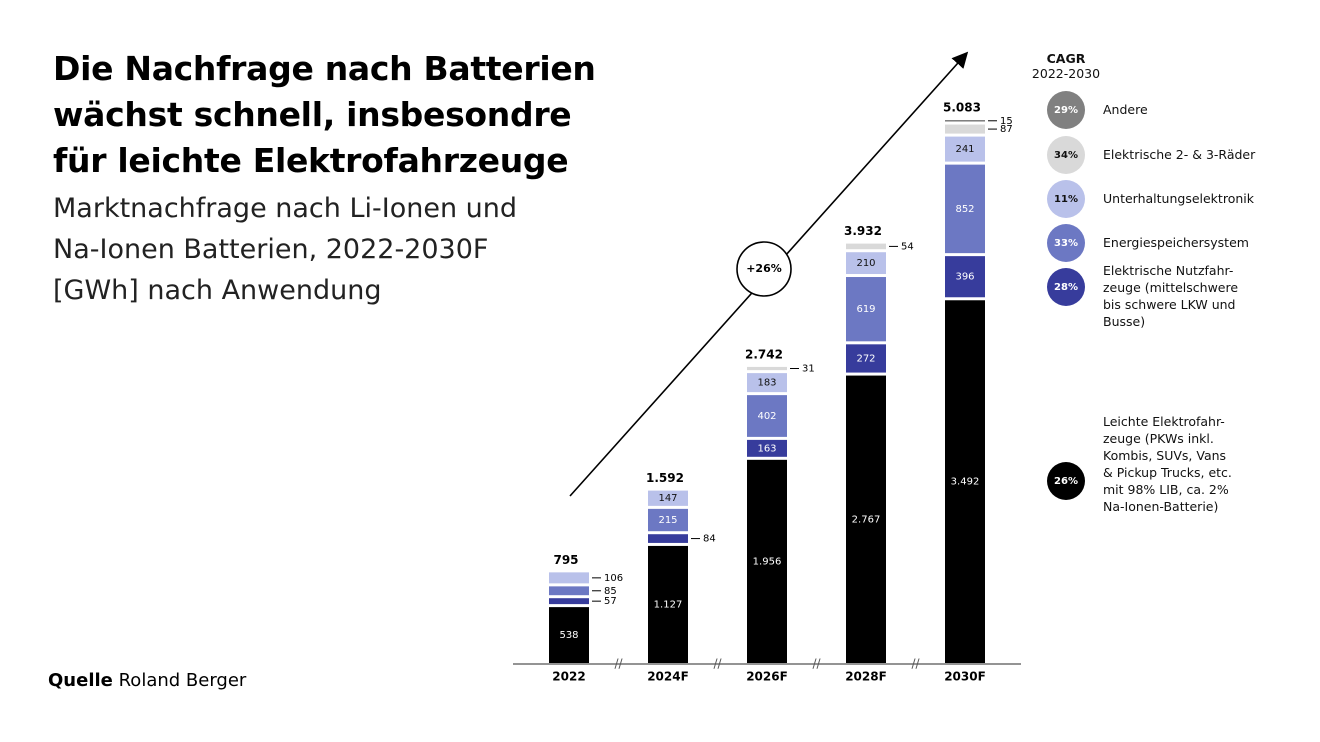 This screenshot has width=1320, height=742. What do you see at coordinates (767, 677) in the screenshot?
I see `x-tick-label: 2026F` at bounding box center [767, 677].